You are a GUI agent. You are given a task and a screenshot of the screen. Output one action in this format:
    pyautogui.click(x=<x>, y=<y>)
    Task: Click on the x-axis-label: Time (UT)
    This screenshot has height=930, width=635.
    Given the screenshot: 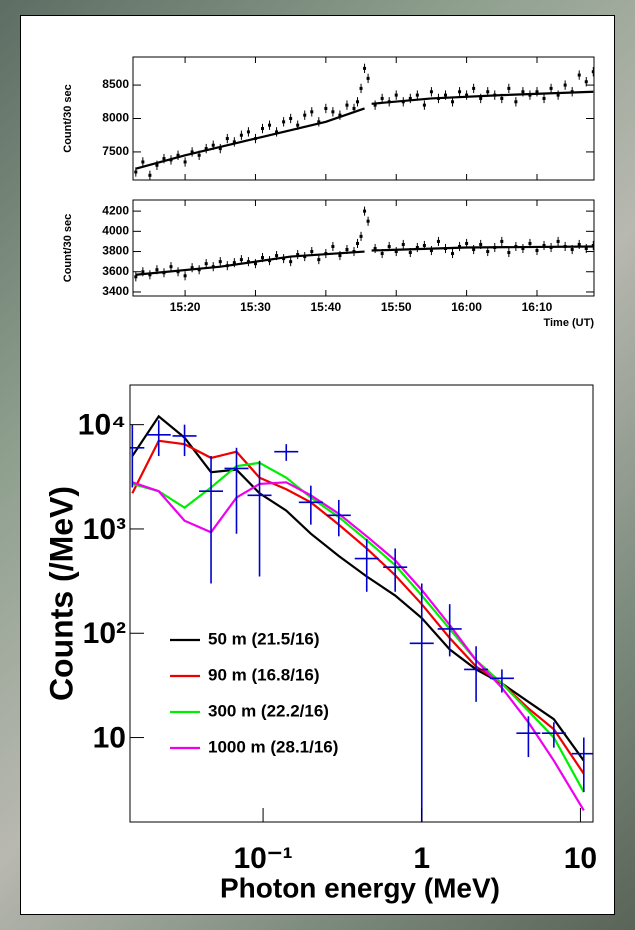 What is the action you would take?
    pyautogui.click(x=568, y=323)
    